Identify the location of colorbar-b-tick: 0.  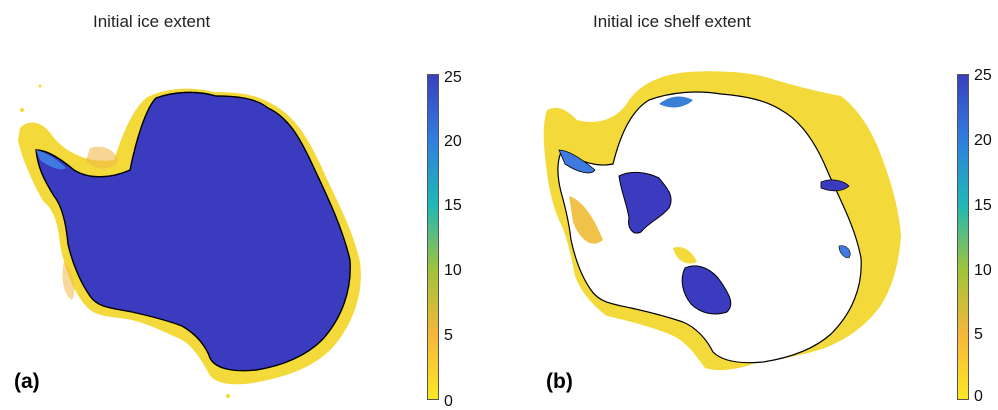
(978, 396).